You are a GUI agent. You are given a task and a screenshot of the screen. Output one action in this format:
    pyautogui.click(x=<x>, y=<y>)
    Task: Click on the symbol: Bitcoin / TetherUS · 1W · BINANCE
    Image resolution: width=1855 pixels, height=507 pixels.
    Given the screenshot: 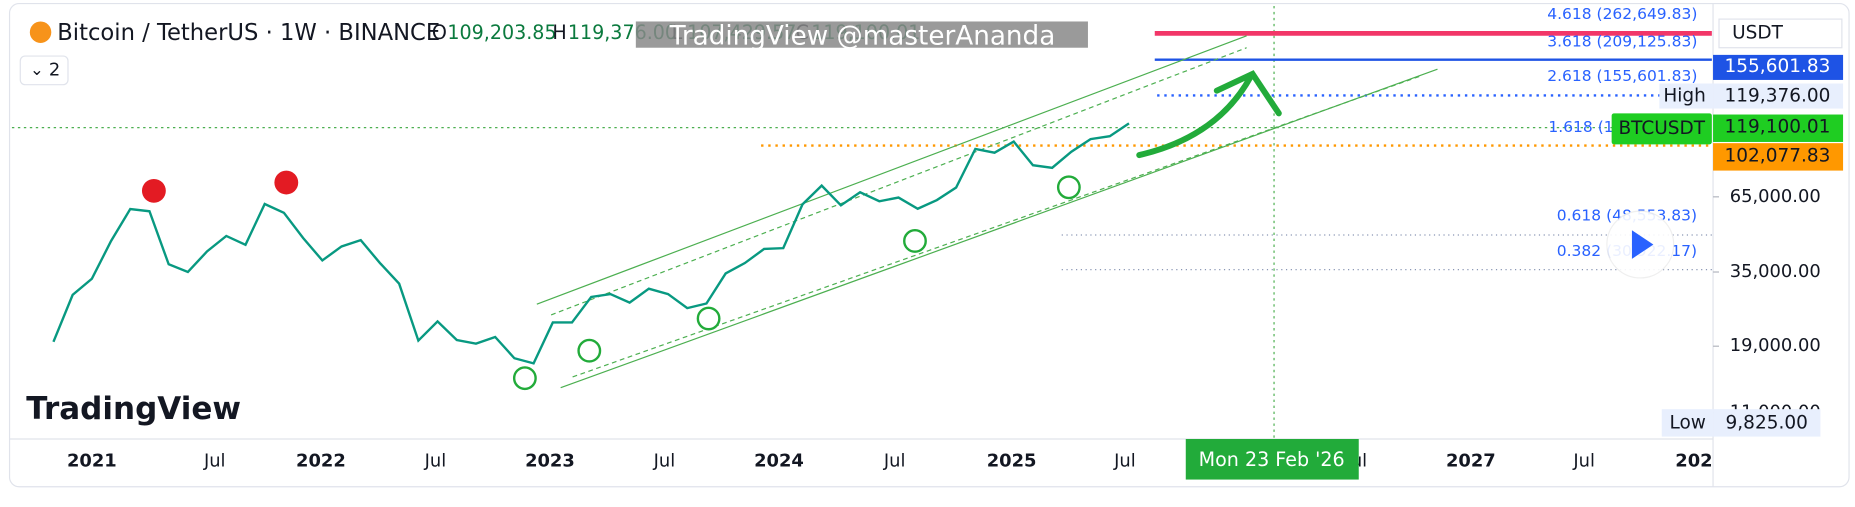 What is the action you would take?
    pyautogui.click(x=248, y=33)
    